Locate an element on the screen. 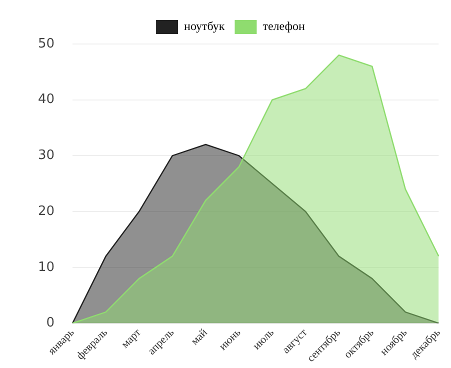  y-tick-label: 40 is located at coordinates (46, 100).